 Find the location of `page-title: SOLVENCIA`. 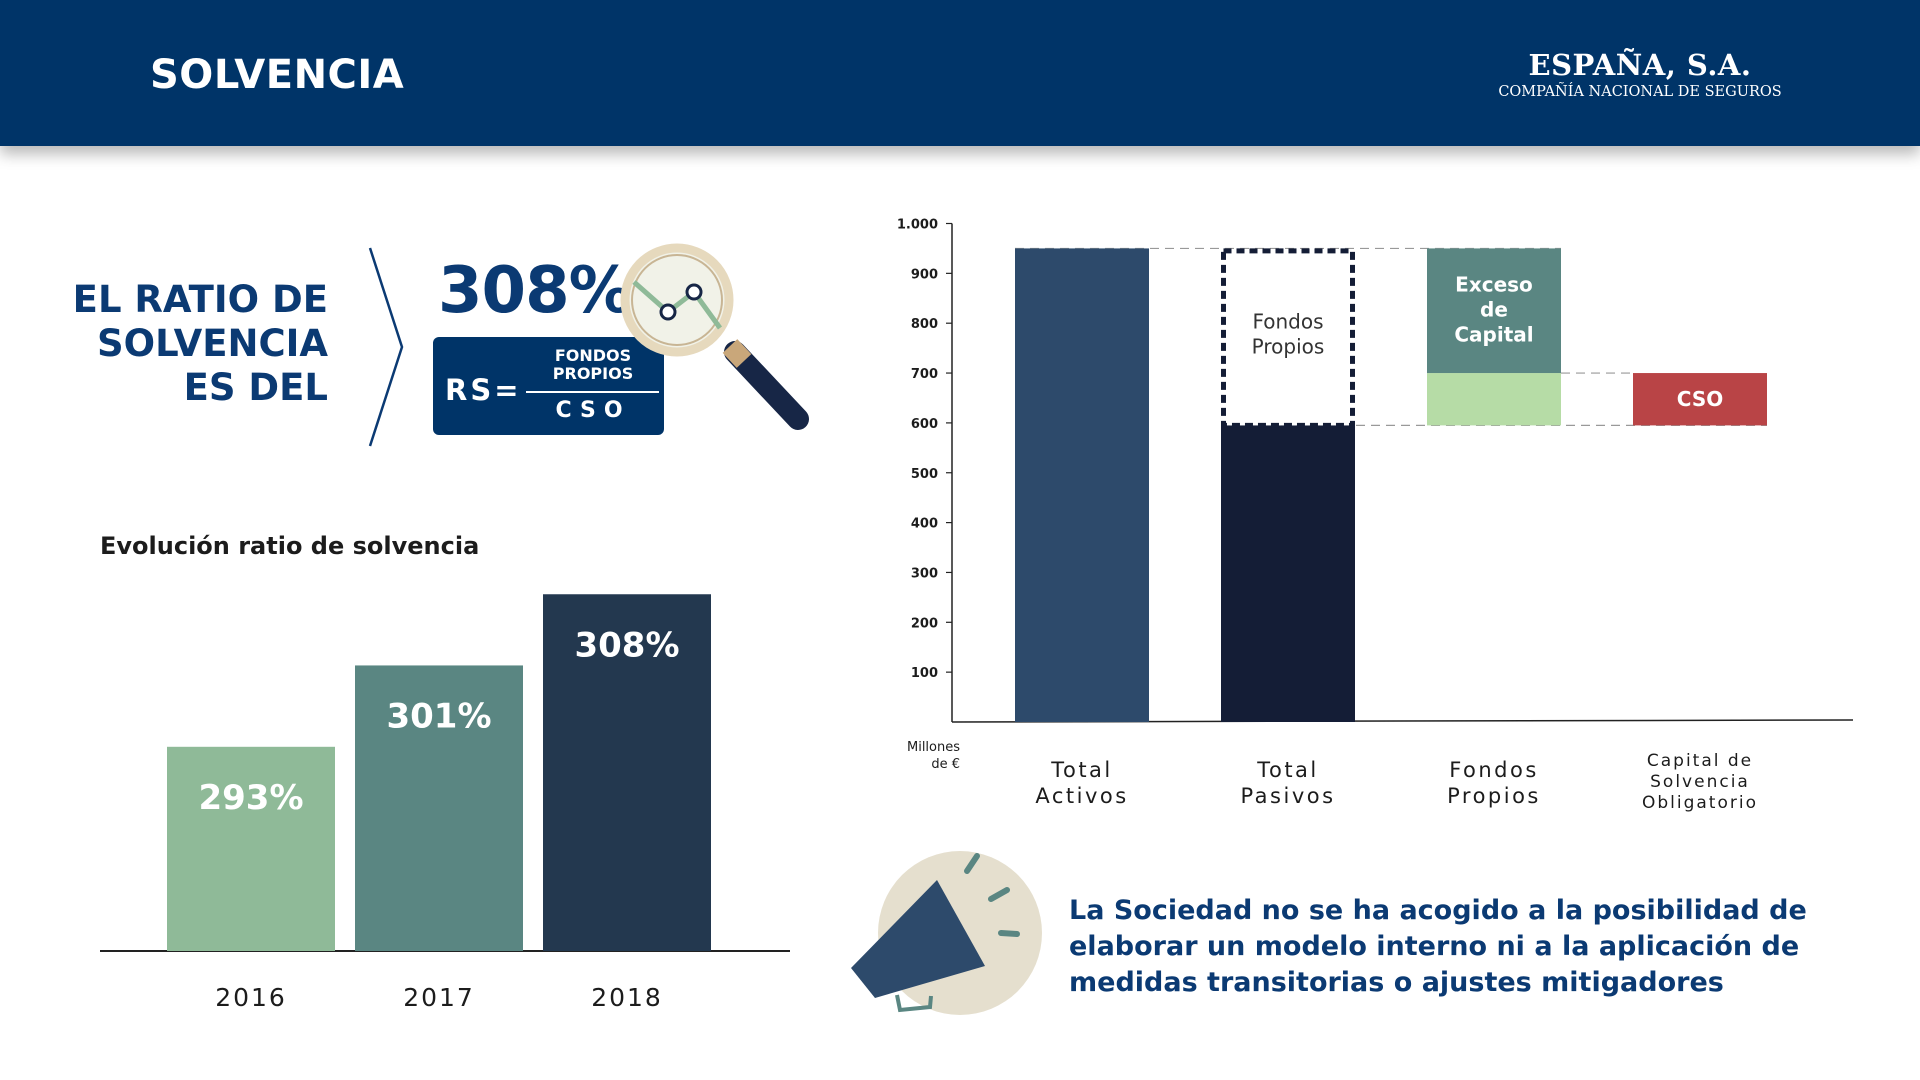

page-title: SOLVENCIA is located at coordinates (277, 75).